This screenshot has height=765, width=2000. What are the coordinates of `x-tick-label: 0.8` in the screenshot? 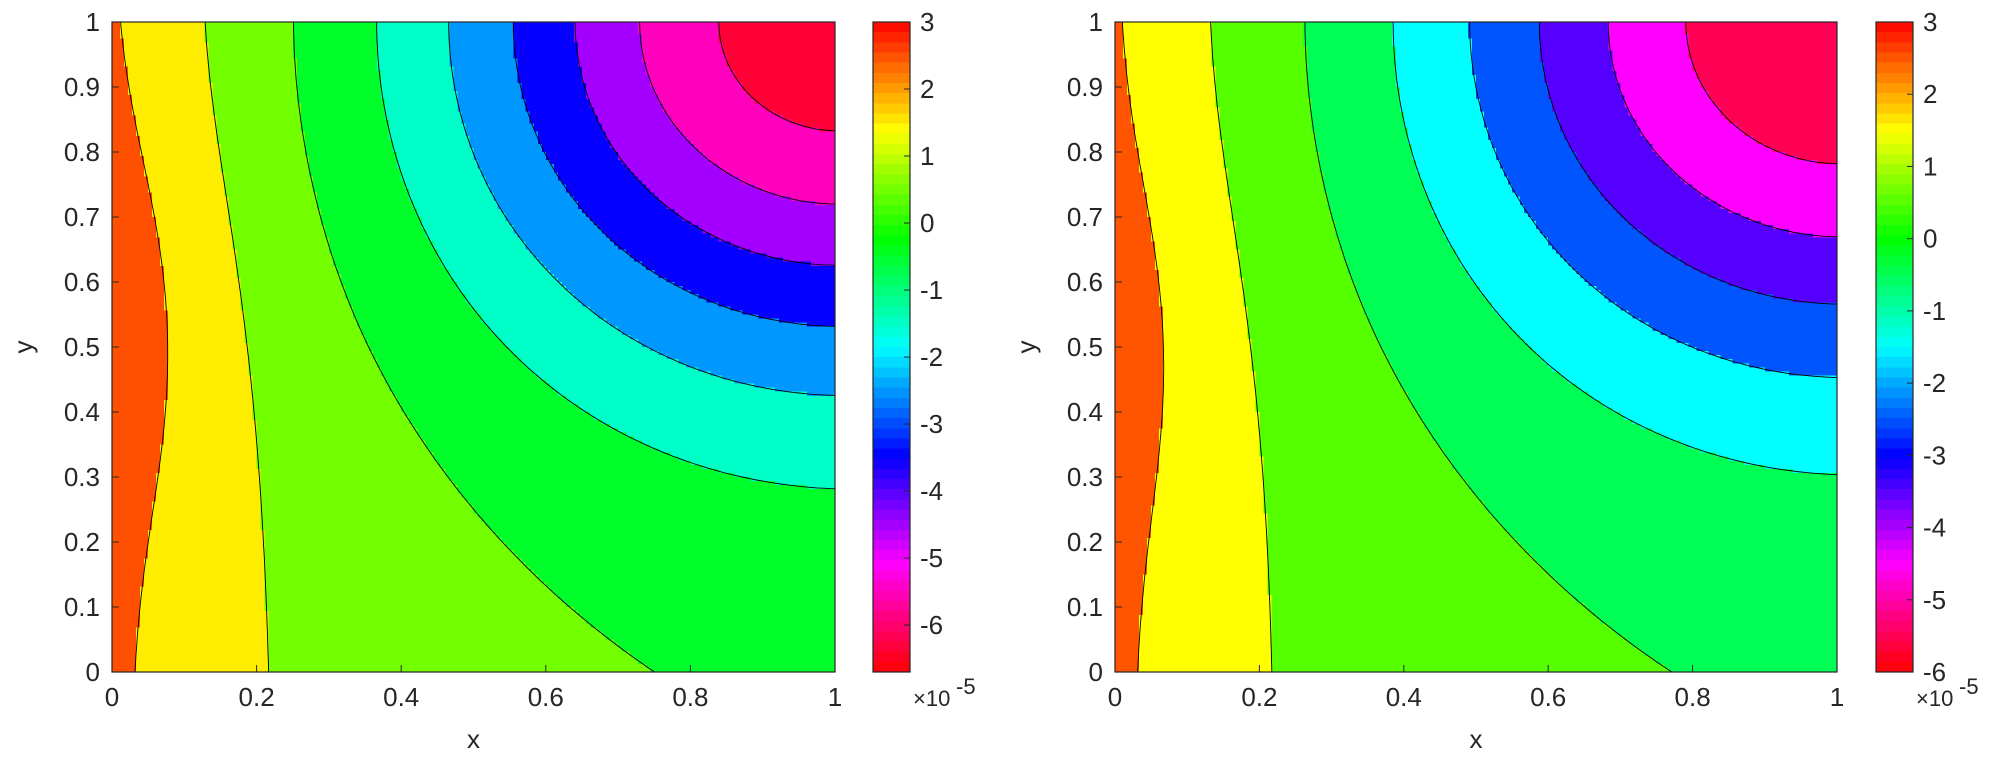 It's located at (1693, 697).